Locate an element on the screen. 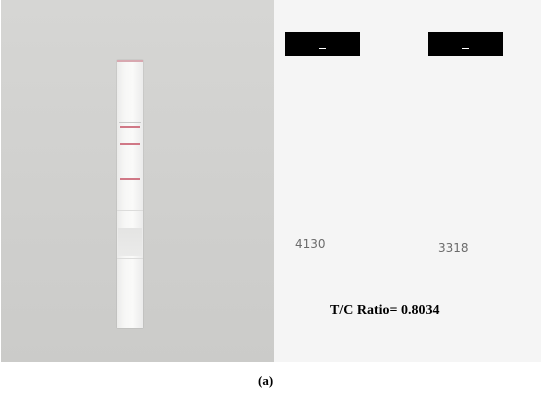  tc-ratio-text: T/C Ratio= 0.8034 is located at coordinates (385, 310).